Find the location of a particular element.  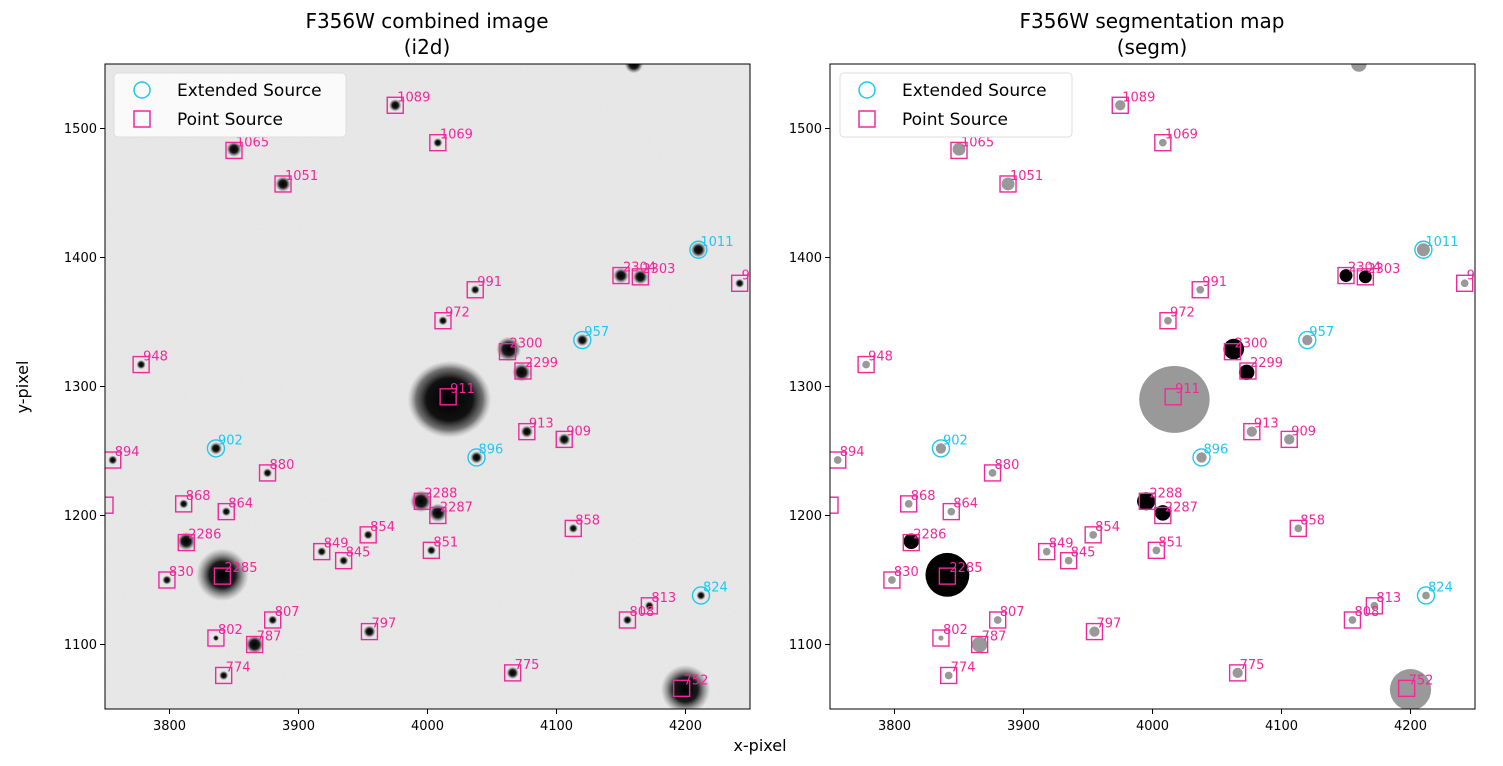

source-id-label: 2285 is located at coordinates (965, 568).